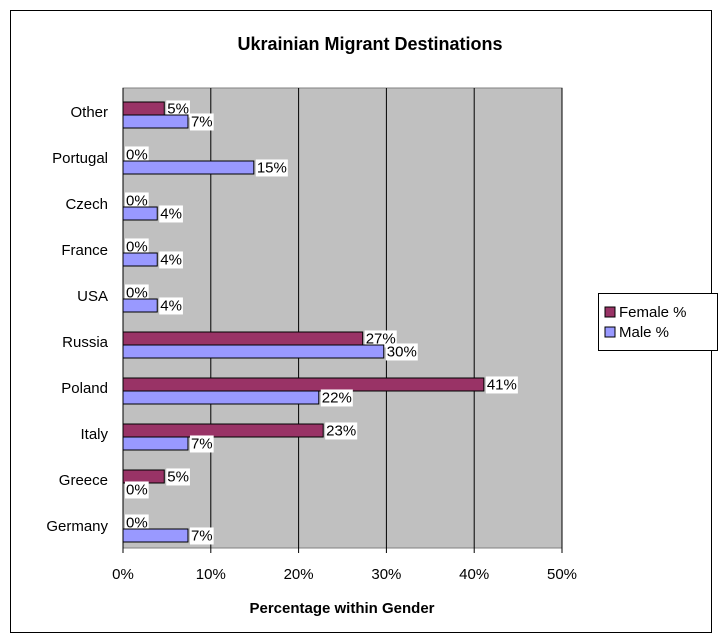 This screenshot has width=722, height=643. What do you see at coordinates (653, 312) in the screenshot?
I see `legend-label: Female %` at bounding box center [653, 312].